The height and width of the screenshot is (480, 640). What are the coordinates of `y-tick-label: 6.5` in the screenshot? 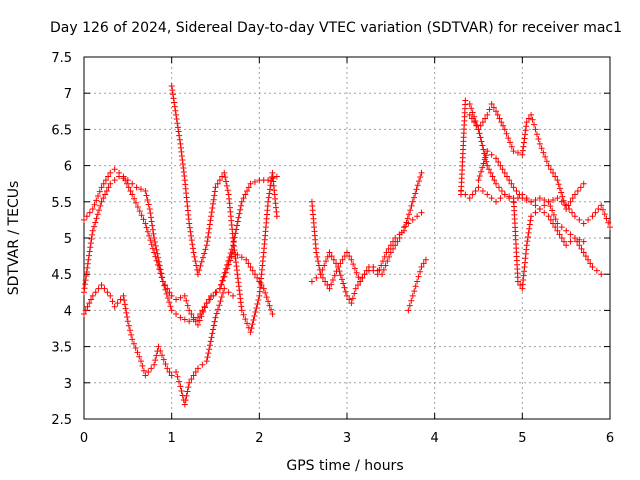 It's located at (61, 130).